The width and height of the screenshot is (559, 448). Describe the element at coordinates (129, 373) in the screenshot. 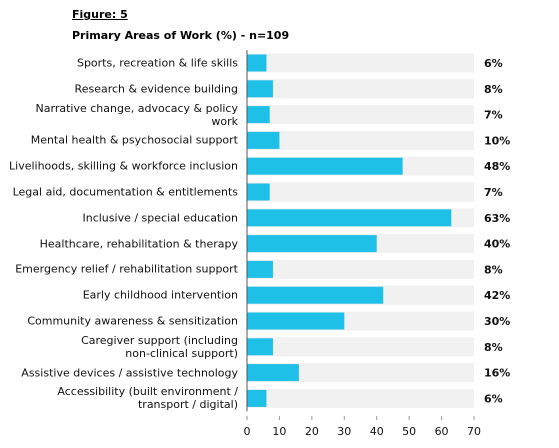

I see `category-label: Assistive devices / assistive technology` at that location.